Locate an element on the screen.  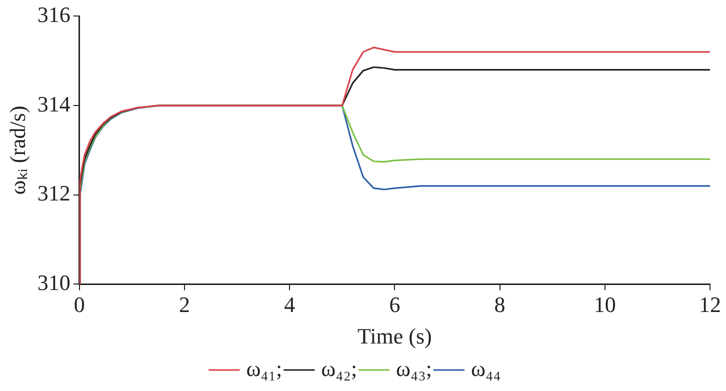
x-tick-label: 2 is located at coordinates (184, 305).